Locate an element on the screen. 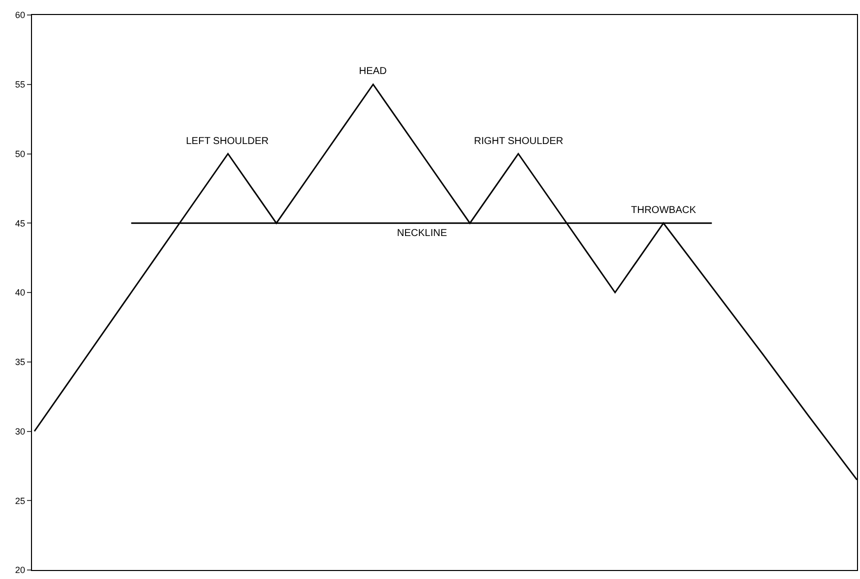 This screenshot has height=579, width=860. y-tick-label: 35 is located at coordinates (20, 362).